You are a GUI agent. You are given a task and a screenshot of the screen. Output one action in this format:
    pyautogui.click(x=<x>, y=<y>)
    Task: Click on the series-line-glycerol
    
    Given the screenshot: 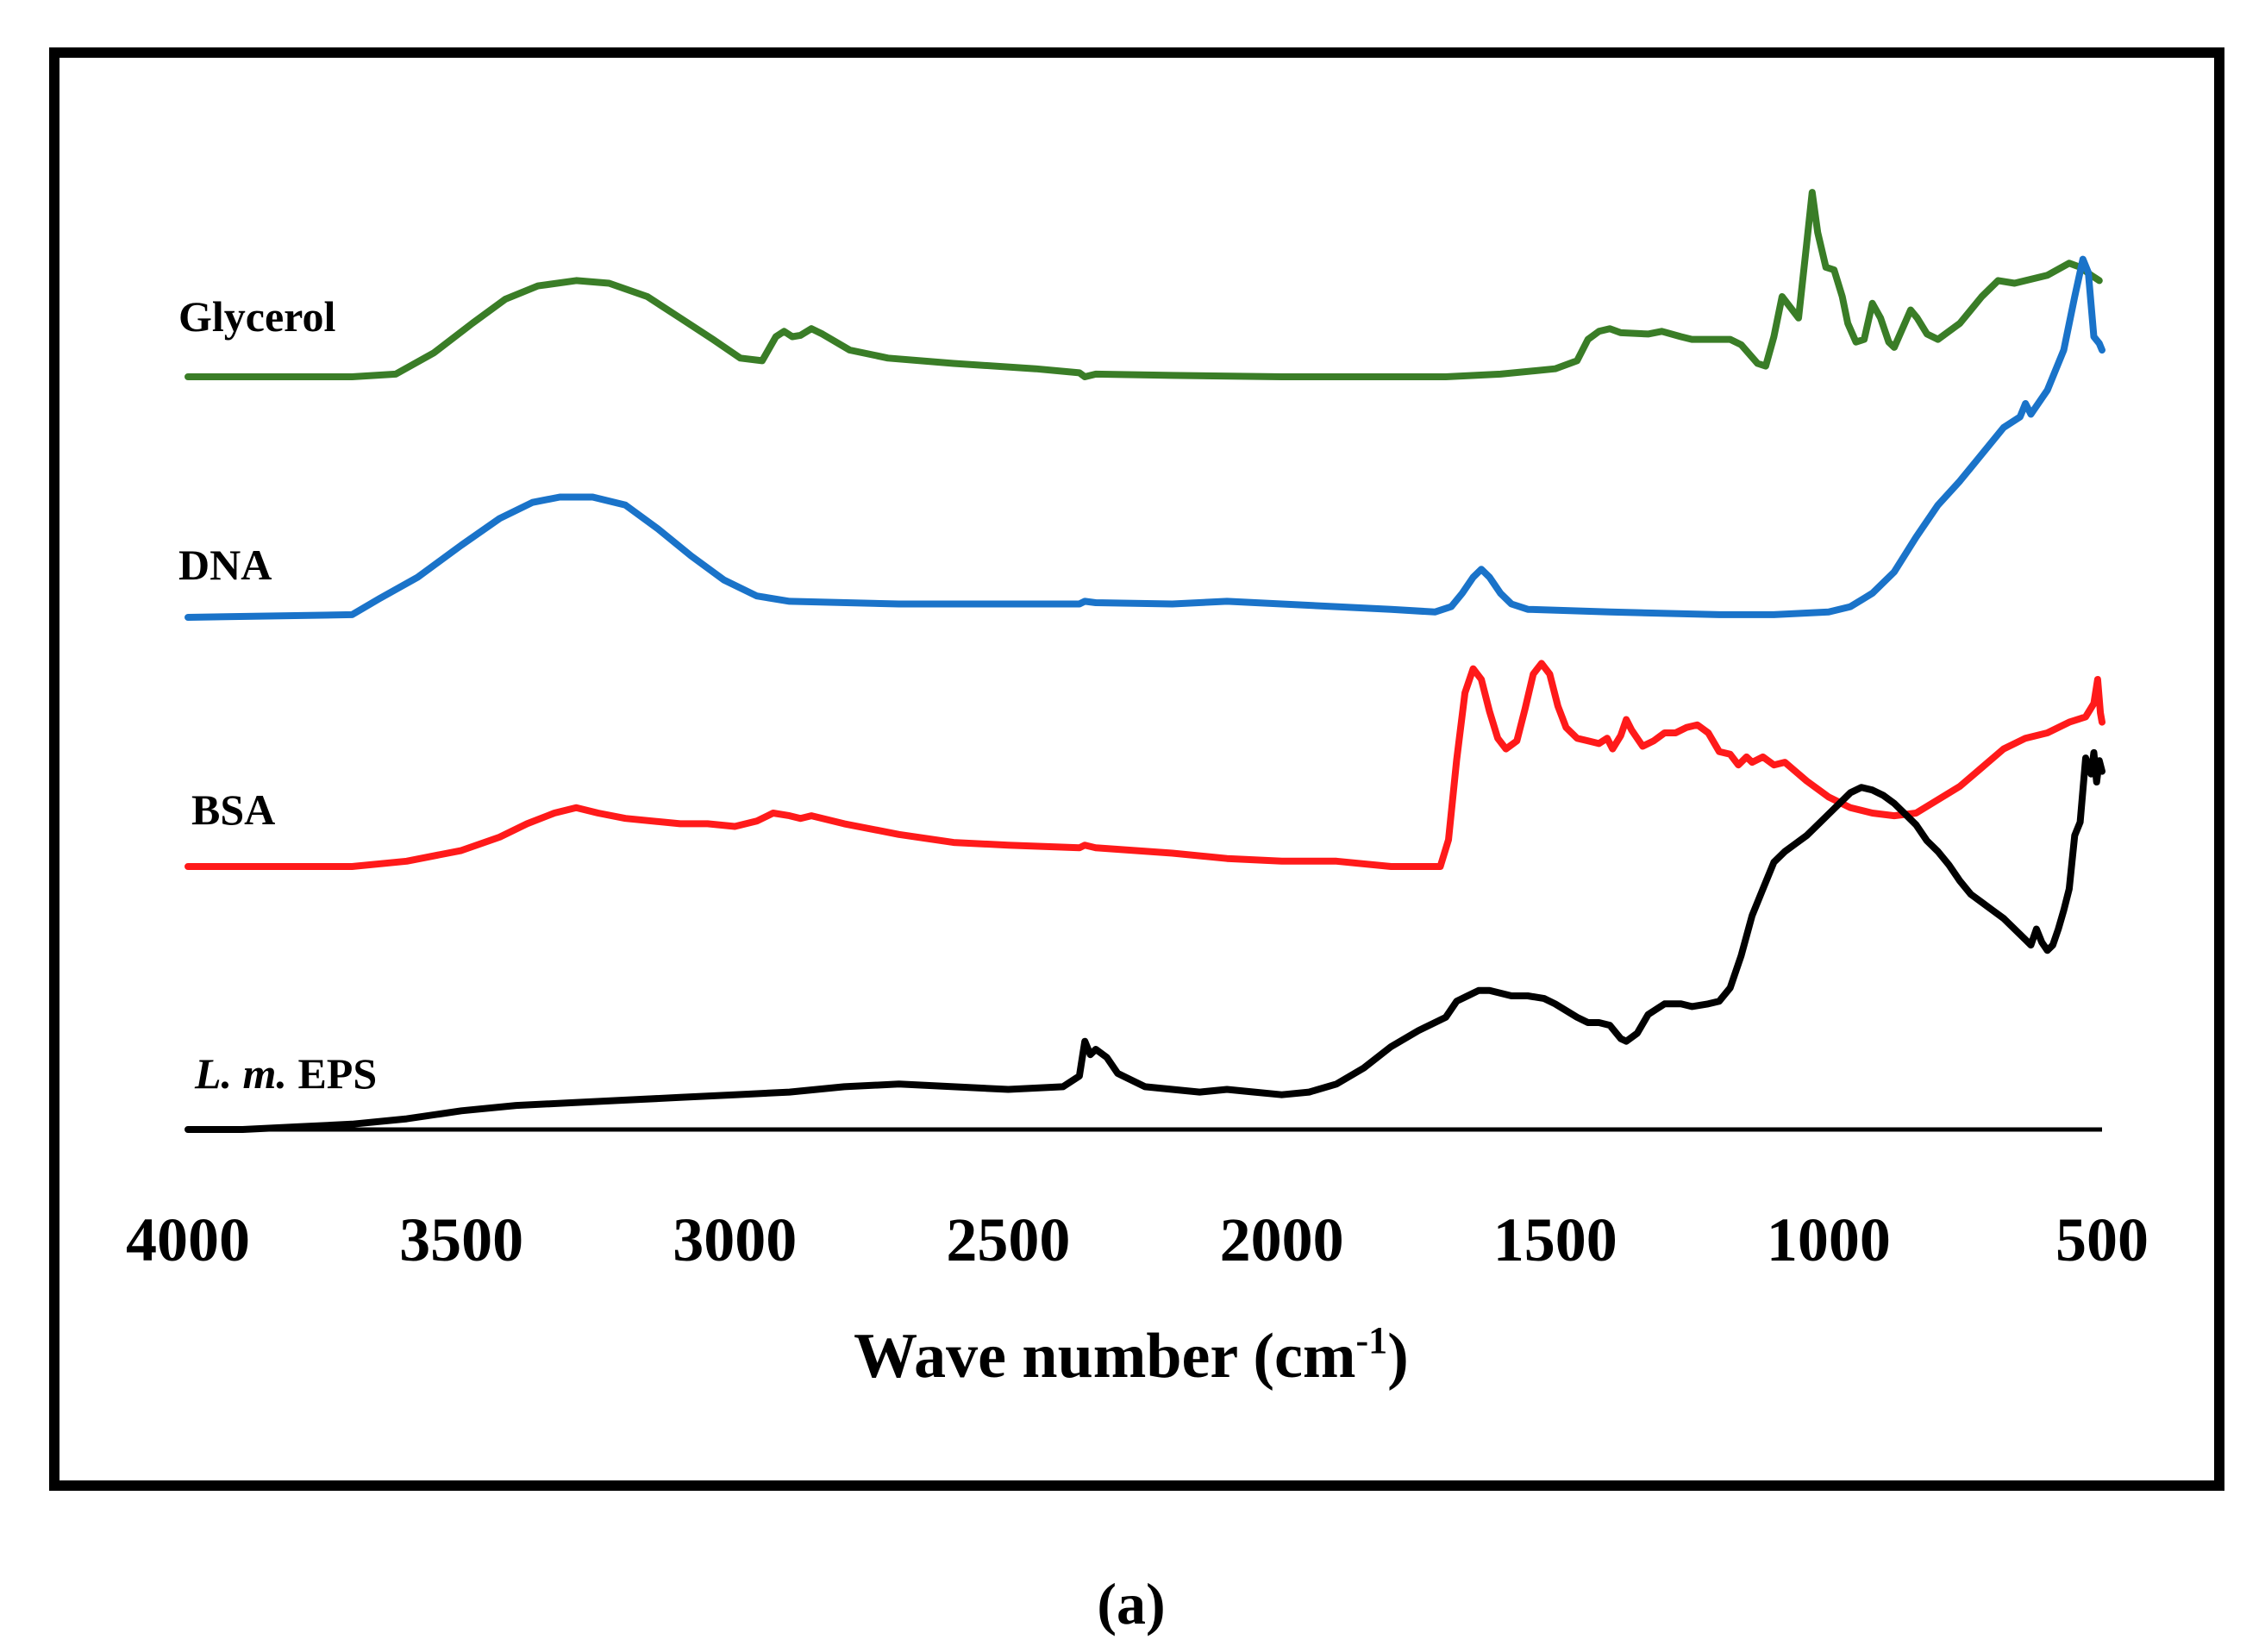 What is the action you would take?
    pyautogui.click(x=1144, y=284)
    